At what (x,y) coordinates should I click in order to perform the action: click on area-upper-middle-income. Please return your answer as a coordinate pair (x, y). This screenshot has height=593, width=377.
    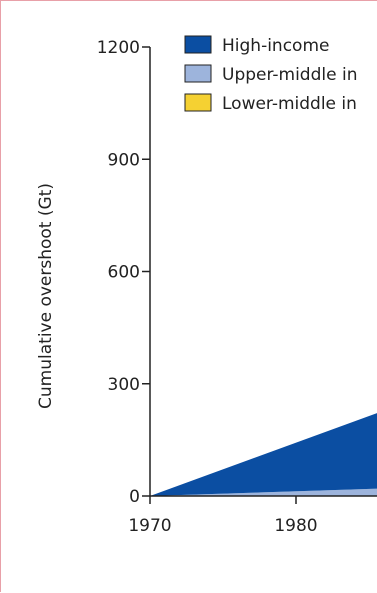
    Looking at the image, I should click on (263, 492).